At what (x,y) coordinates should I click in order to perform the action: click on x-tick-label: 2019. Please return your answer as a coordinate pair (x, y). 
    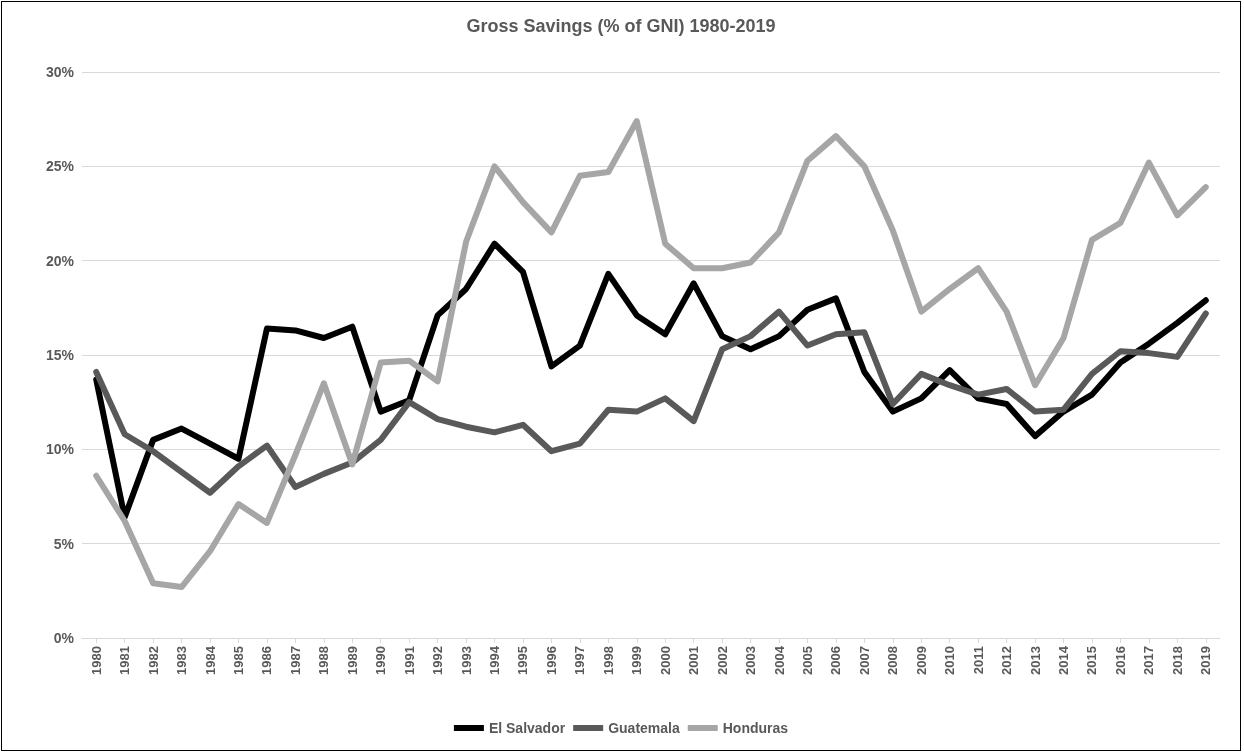
    Looking at the image, I should click on (1206, 660).